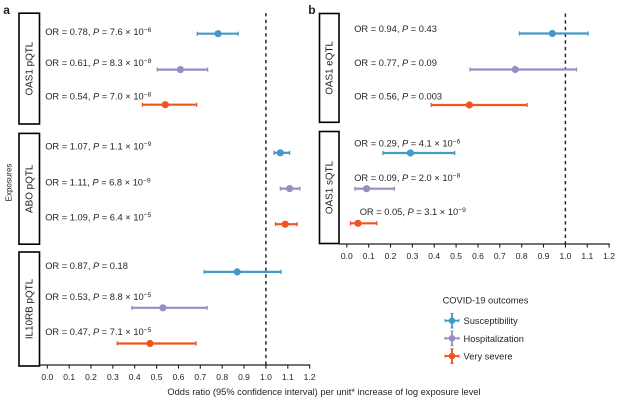  What do you see at coordinates (29, 308) in the screenshot?
I see `svg-text: IL10RB pQTL` at bounding box center [29, 308].